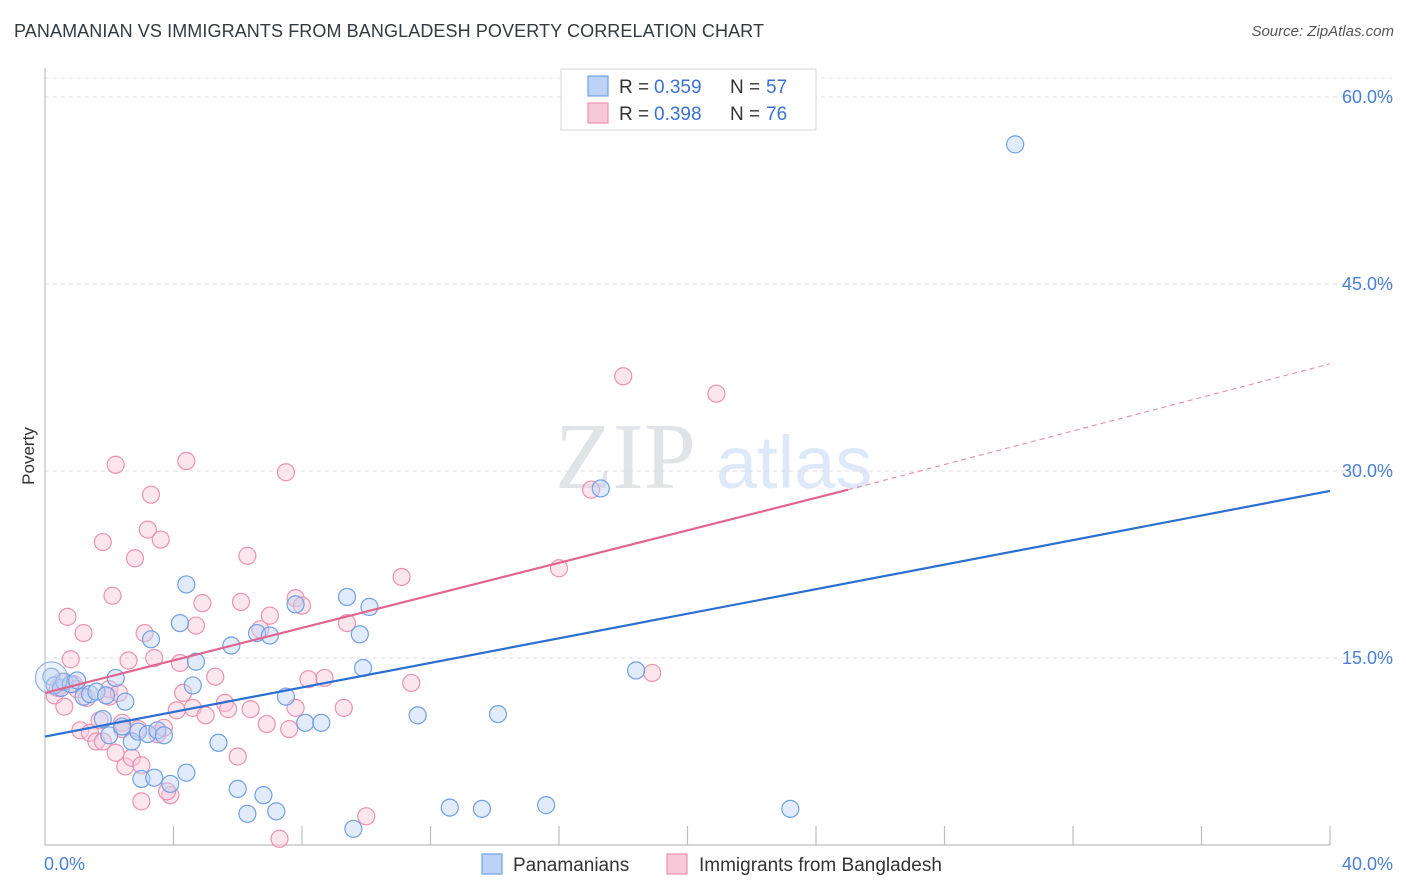 The height and width of the screenshot is (892, 1406). What do you see at coordinates (492, 864) in the screenshot?
I see `bottom-legend-swatch-panamanians` at bounding box center [492, 864].